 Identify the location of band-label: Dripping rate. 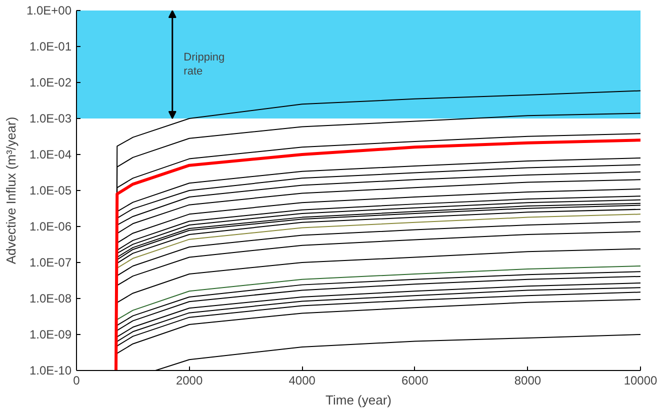
(204, 64).